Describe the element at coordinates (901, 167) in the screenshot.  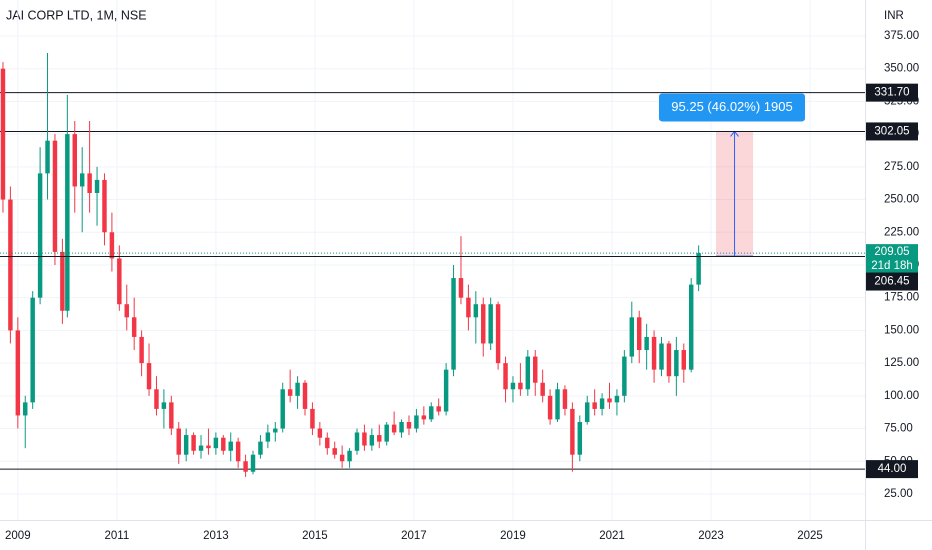
I see `y-tick-label: 275.00` at that location.